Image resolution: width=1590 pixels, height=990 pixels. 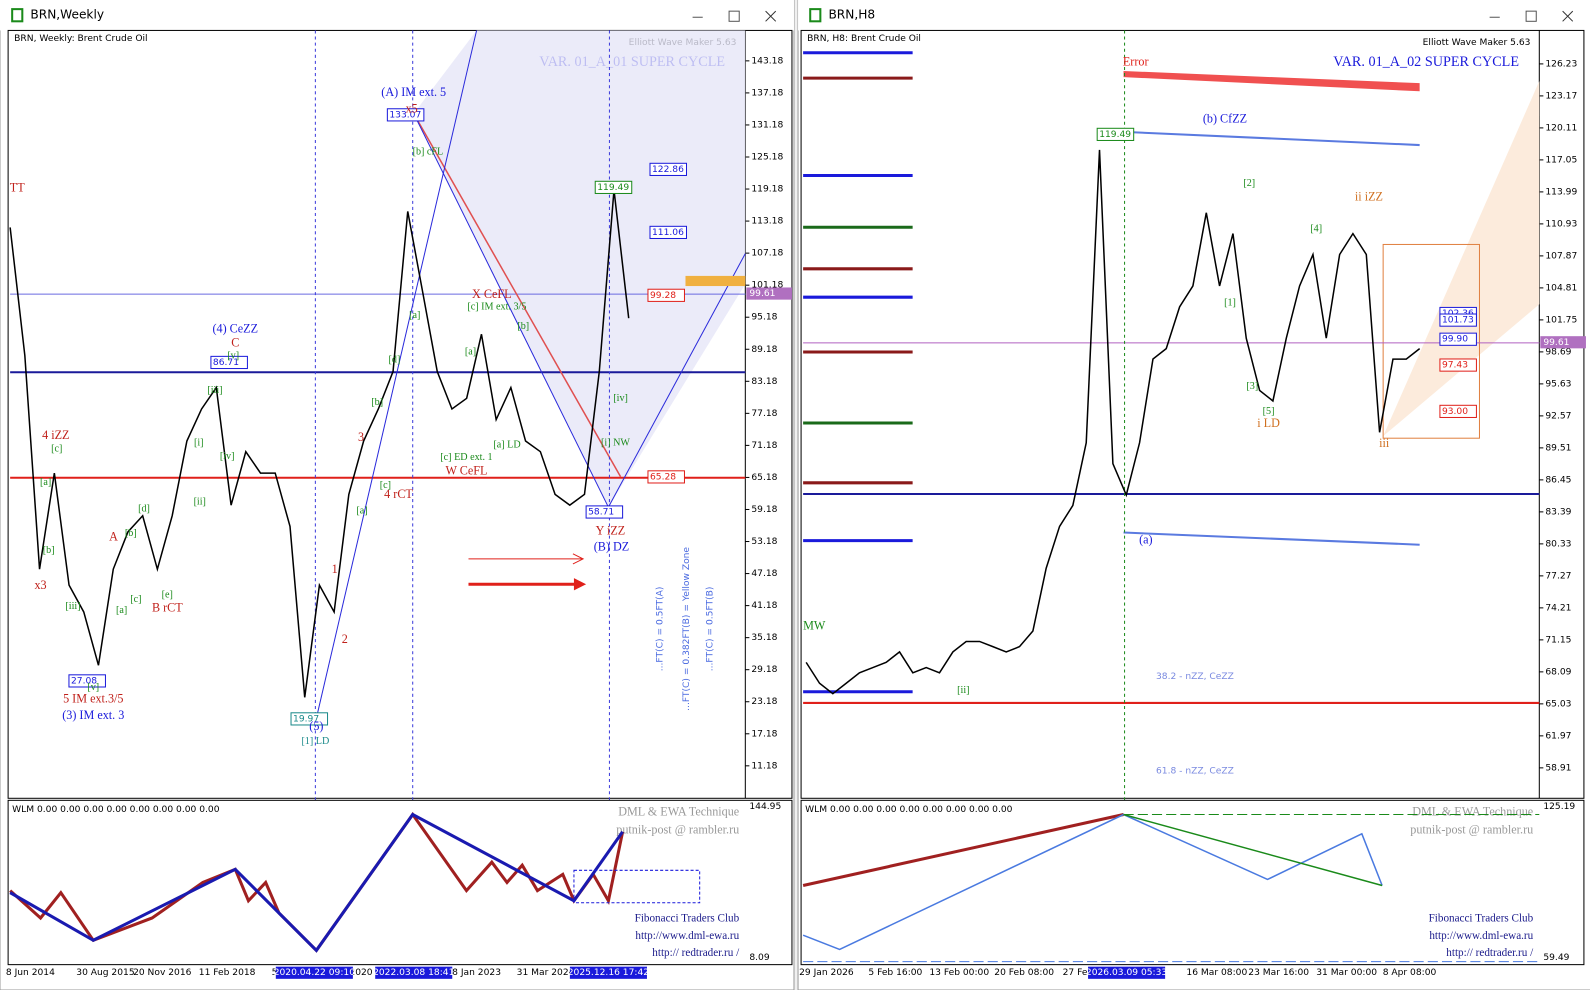 I want to click on wave-label: iii, so click(x=1384, y=443).